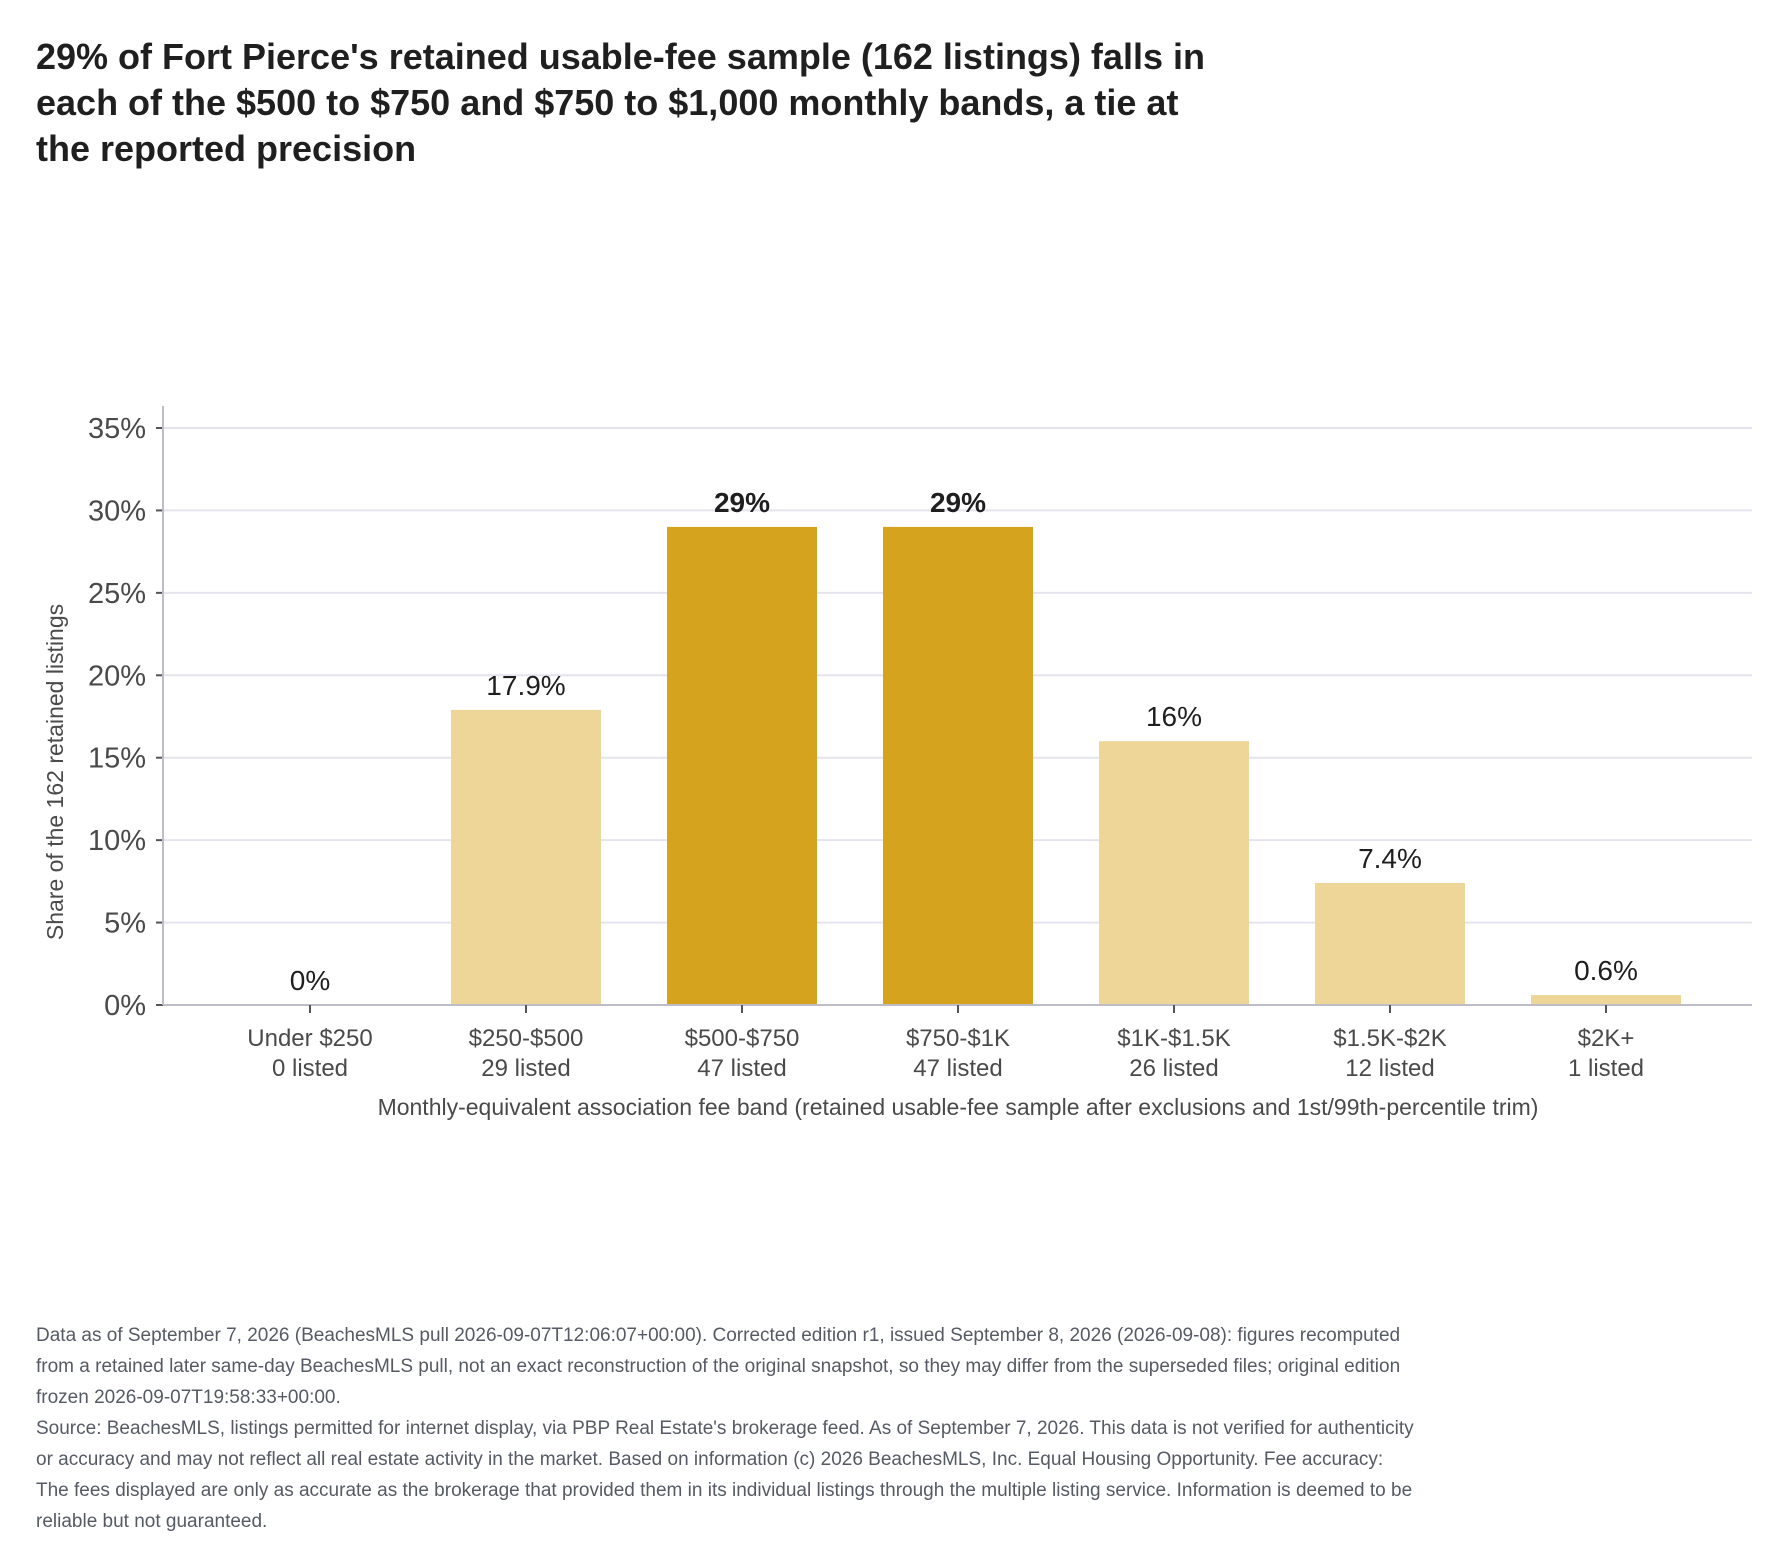 This screenshot has width=1782, height=1566. I want to click on x-tick-count: 26 listed, so click(1173, 1068).